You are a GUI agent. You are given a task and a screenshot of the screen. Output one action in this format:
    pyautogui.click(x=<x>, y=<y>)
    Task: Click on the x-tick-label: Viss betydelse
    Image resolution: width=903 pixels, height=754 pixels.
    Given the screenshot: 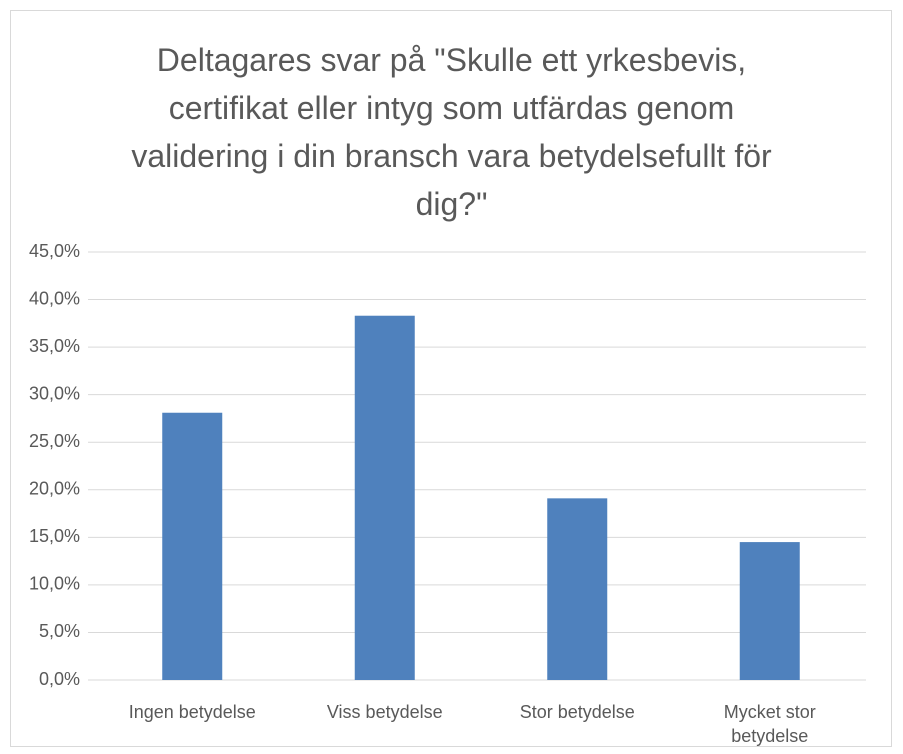 What is the action you would take?
    pyautogui.click(x=384, y=712)
    